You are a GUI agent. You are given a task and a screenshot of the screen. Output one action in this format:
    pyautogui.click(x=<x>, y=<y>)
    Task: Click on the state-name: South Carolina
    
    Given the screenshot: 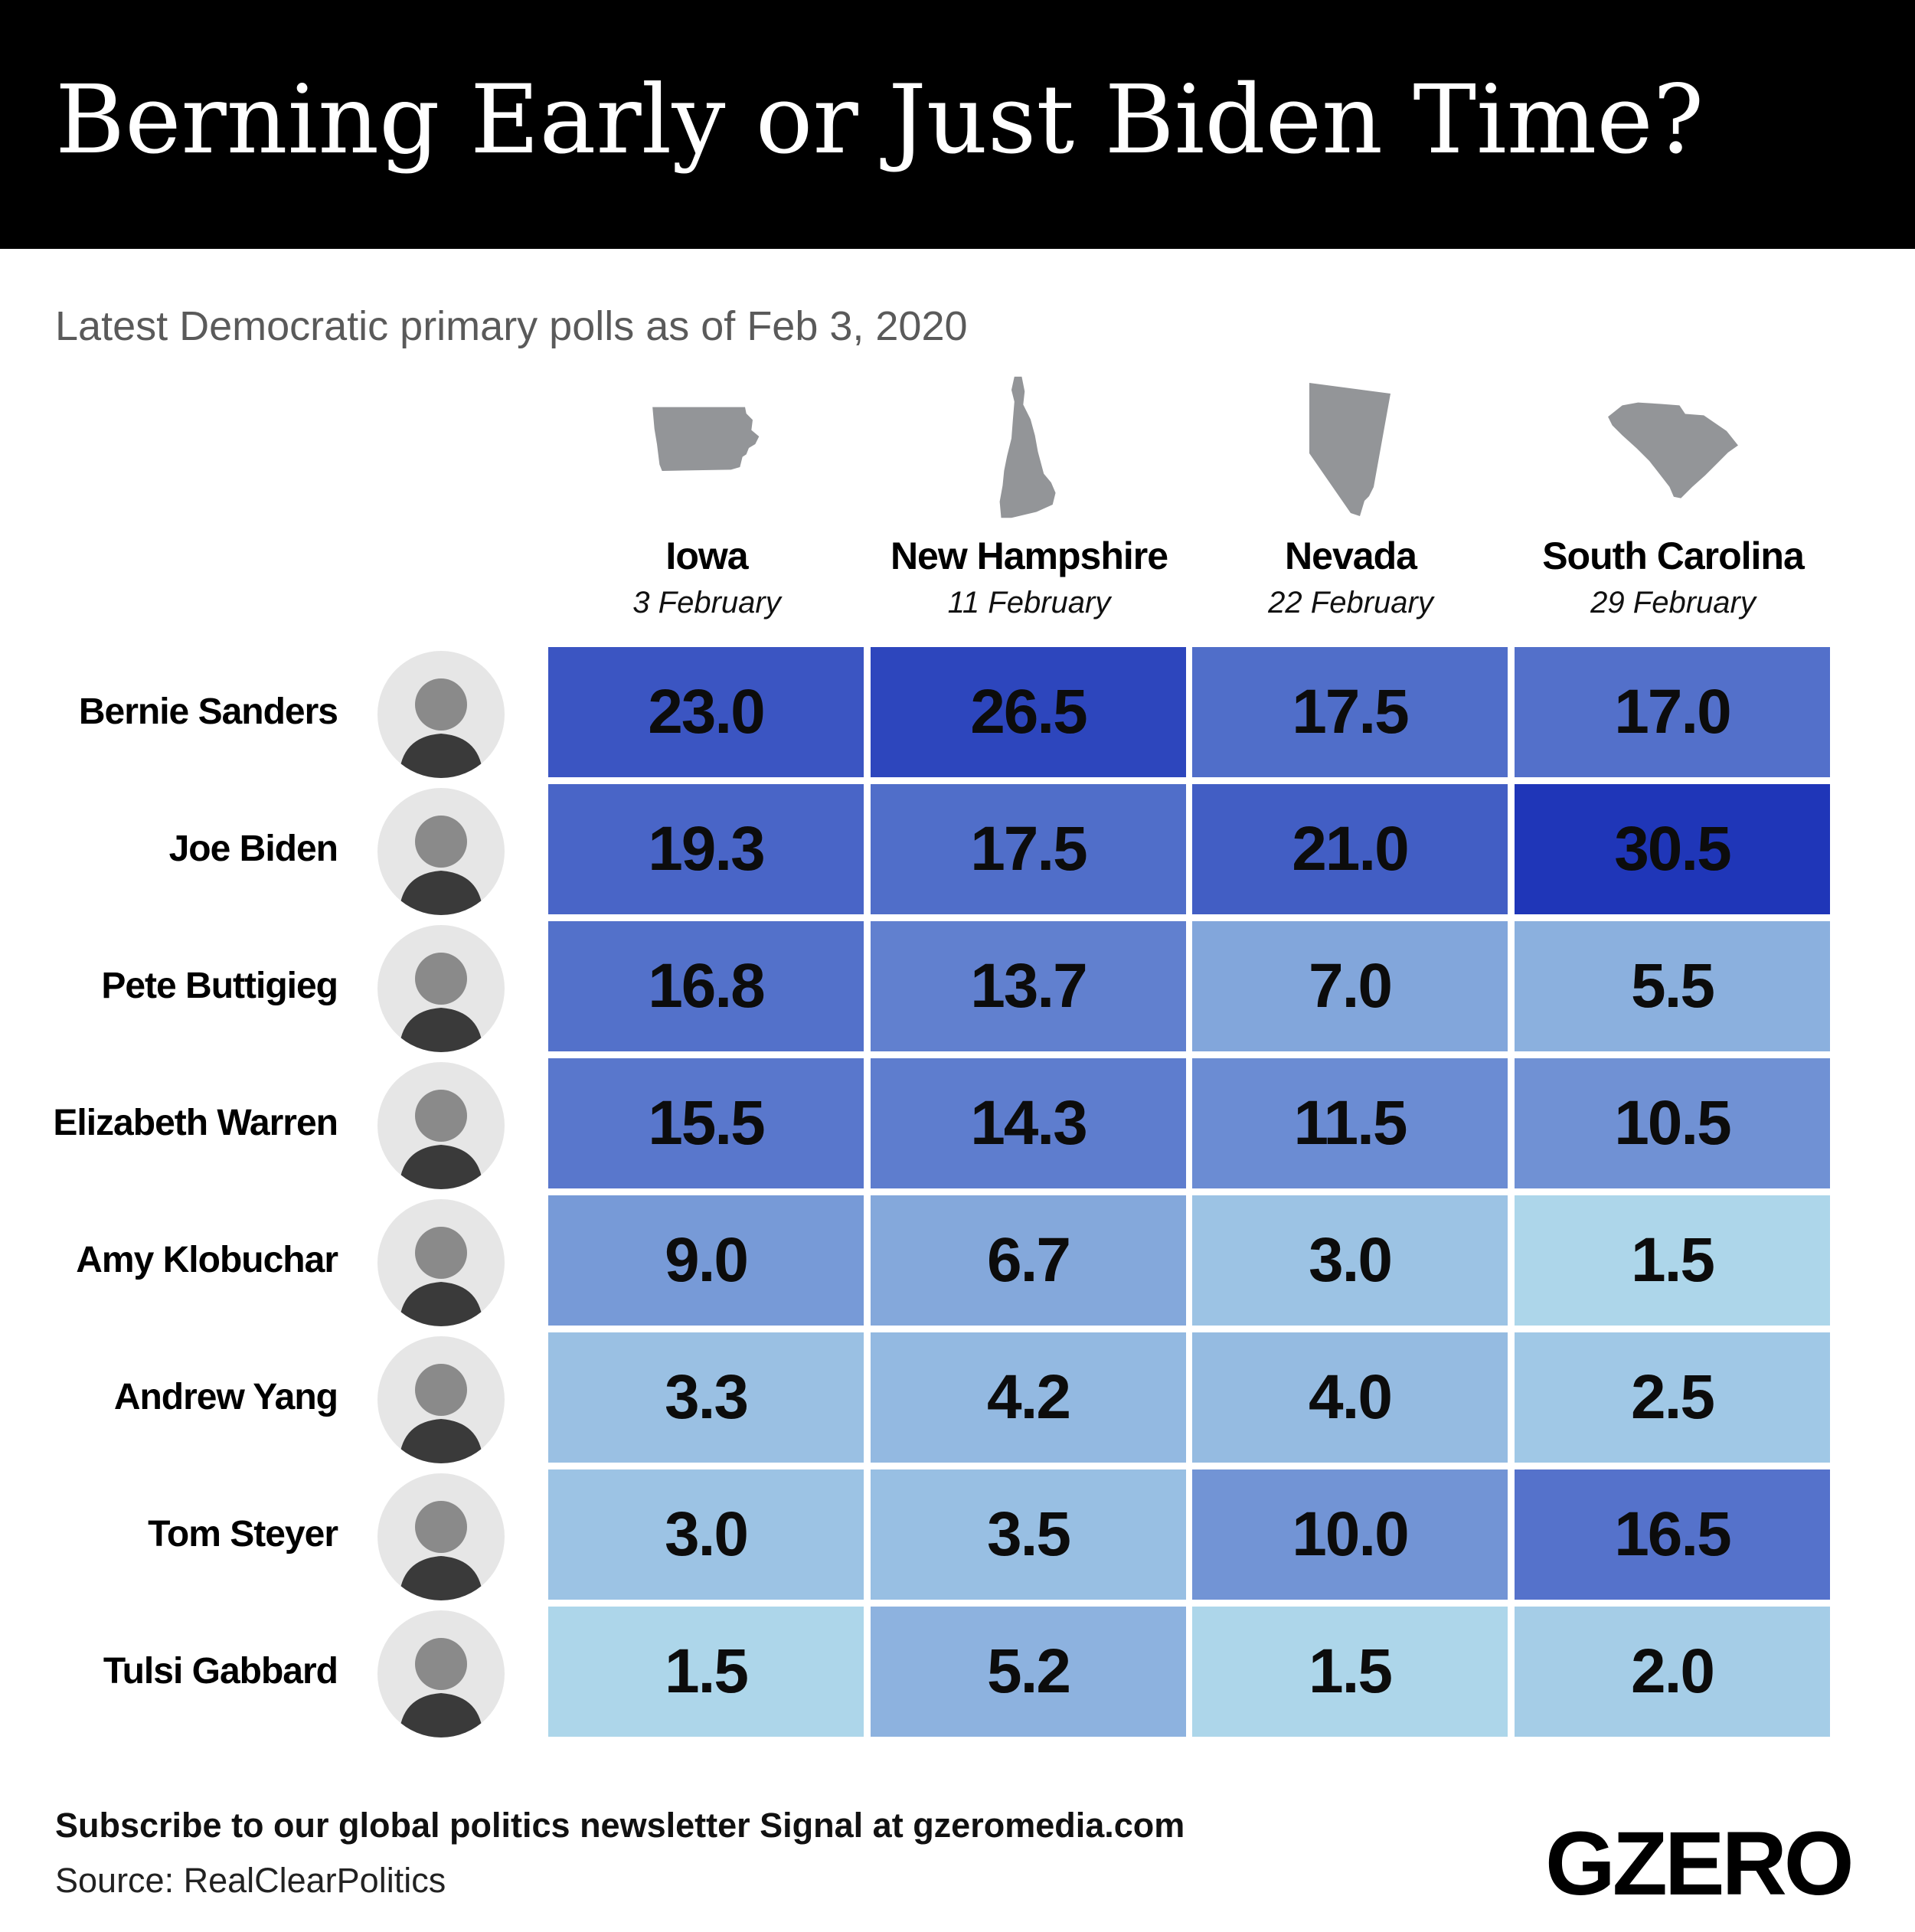 What is the action you would take?
    pyautogui.click(x=1674, y=555)
    